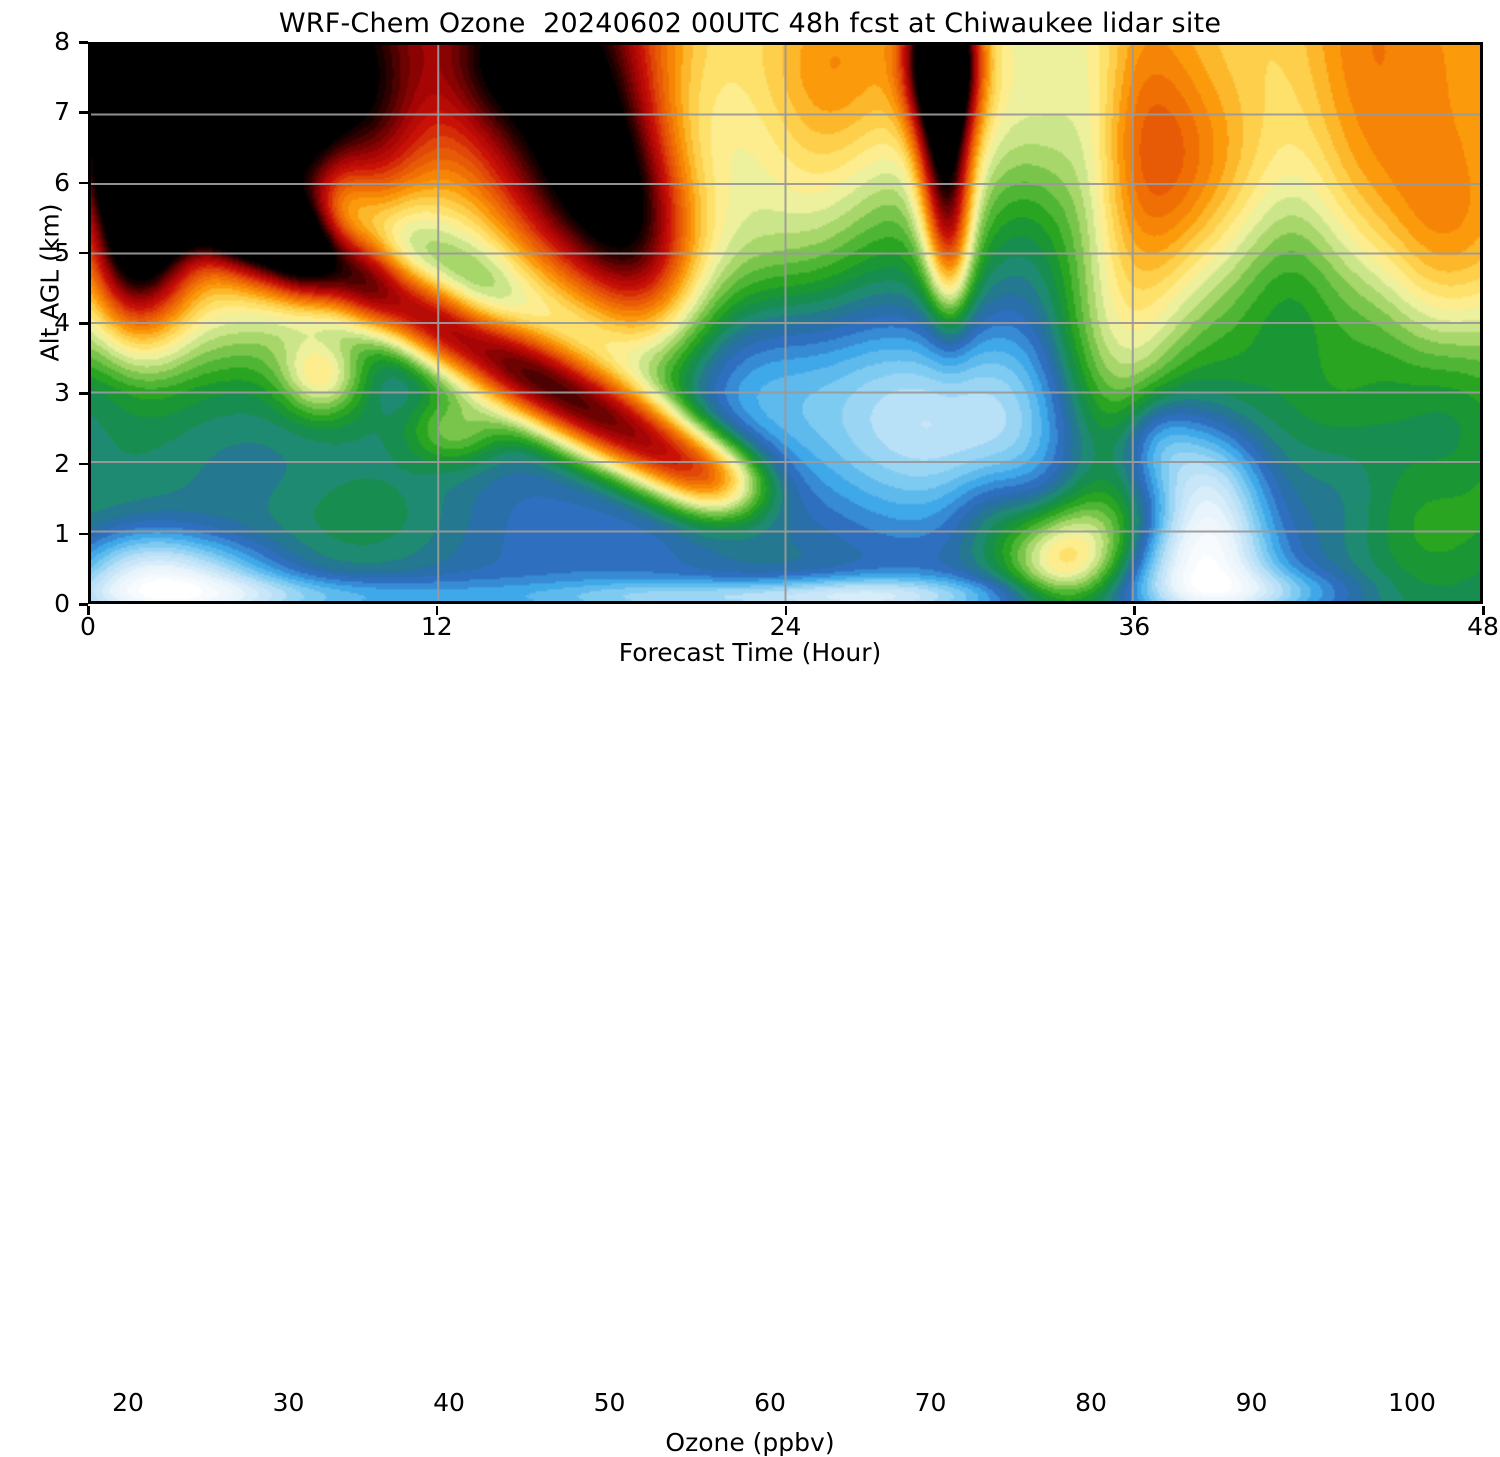 The height and width of the screenshot is (1457, 1500). Describe the element at coordinates (785, 626) in the screenshot. I see `x-tick-label-24: 24` at that location.